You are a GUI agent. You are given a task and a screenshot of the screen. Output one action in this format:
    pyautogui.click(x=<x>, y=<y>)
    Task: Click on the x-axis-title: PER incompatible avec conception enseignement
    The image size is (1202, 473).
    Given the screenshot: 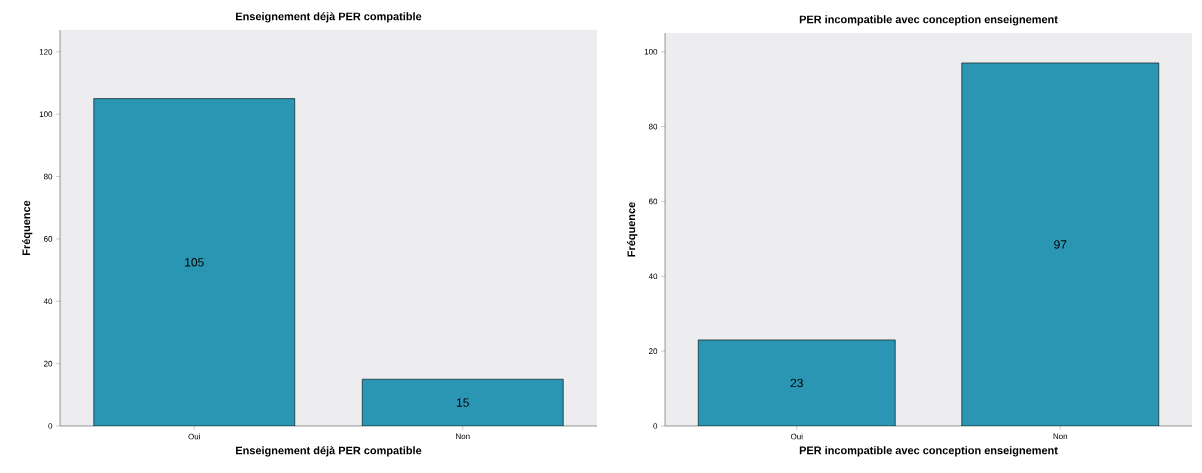 What is the action you would take?
    pyautogui.click(x=928, y=451)
    